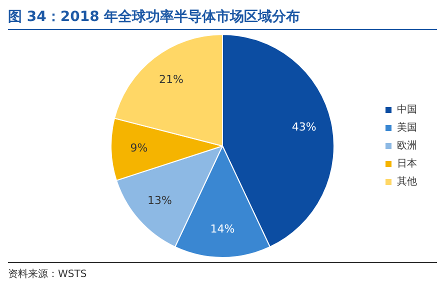 The image size is (445, 301). I want to click on data-label: 14%, so click(222, 229).